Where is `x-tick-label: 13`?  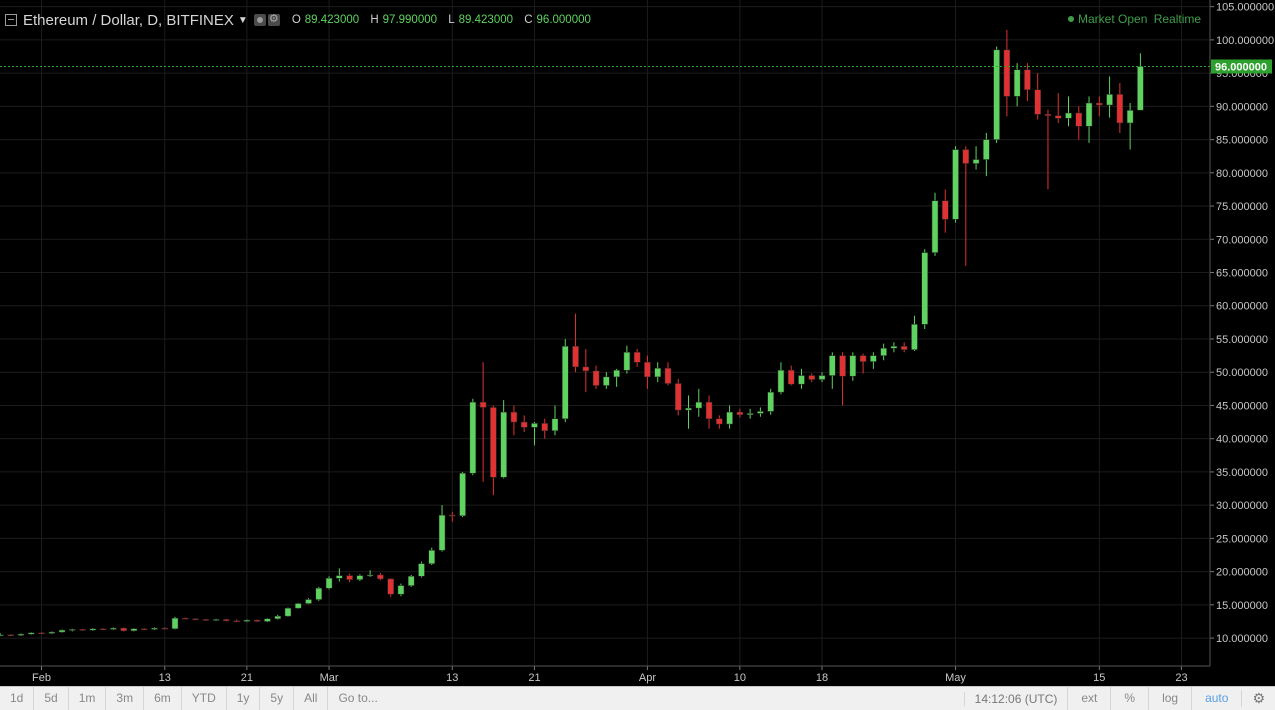 x-tick-label: 13 is located at coordinates (165, 678).